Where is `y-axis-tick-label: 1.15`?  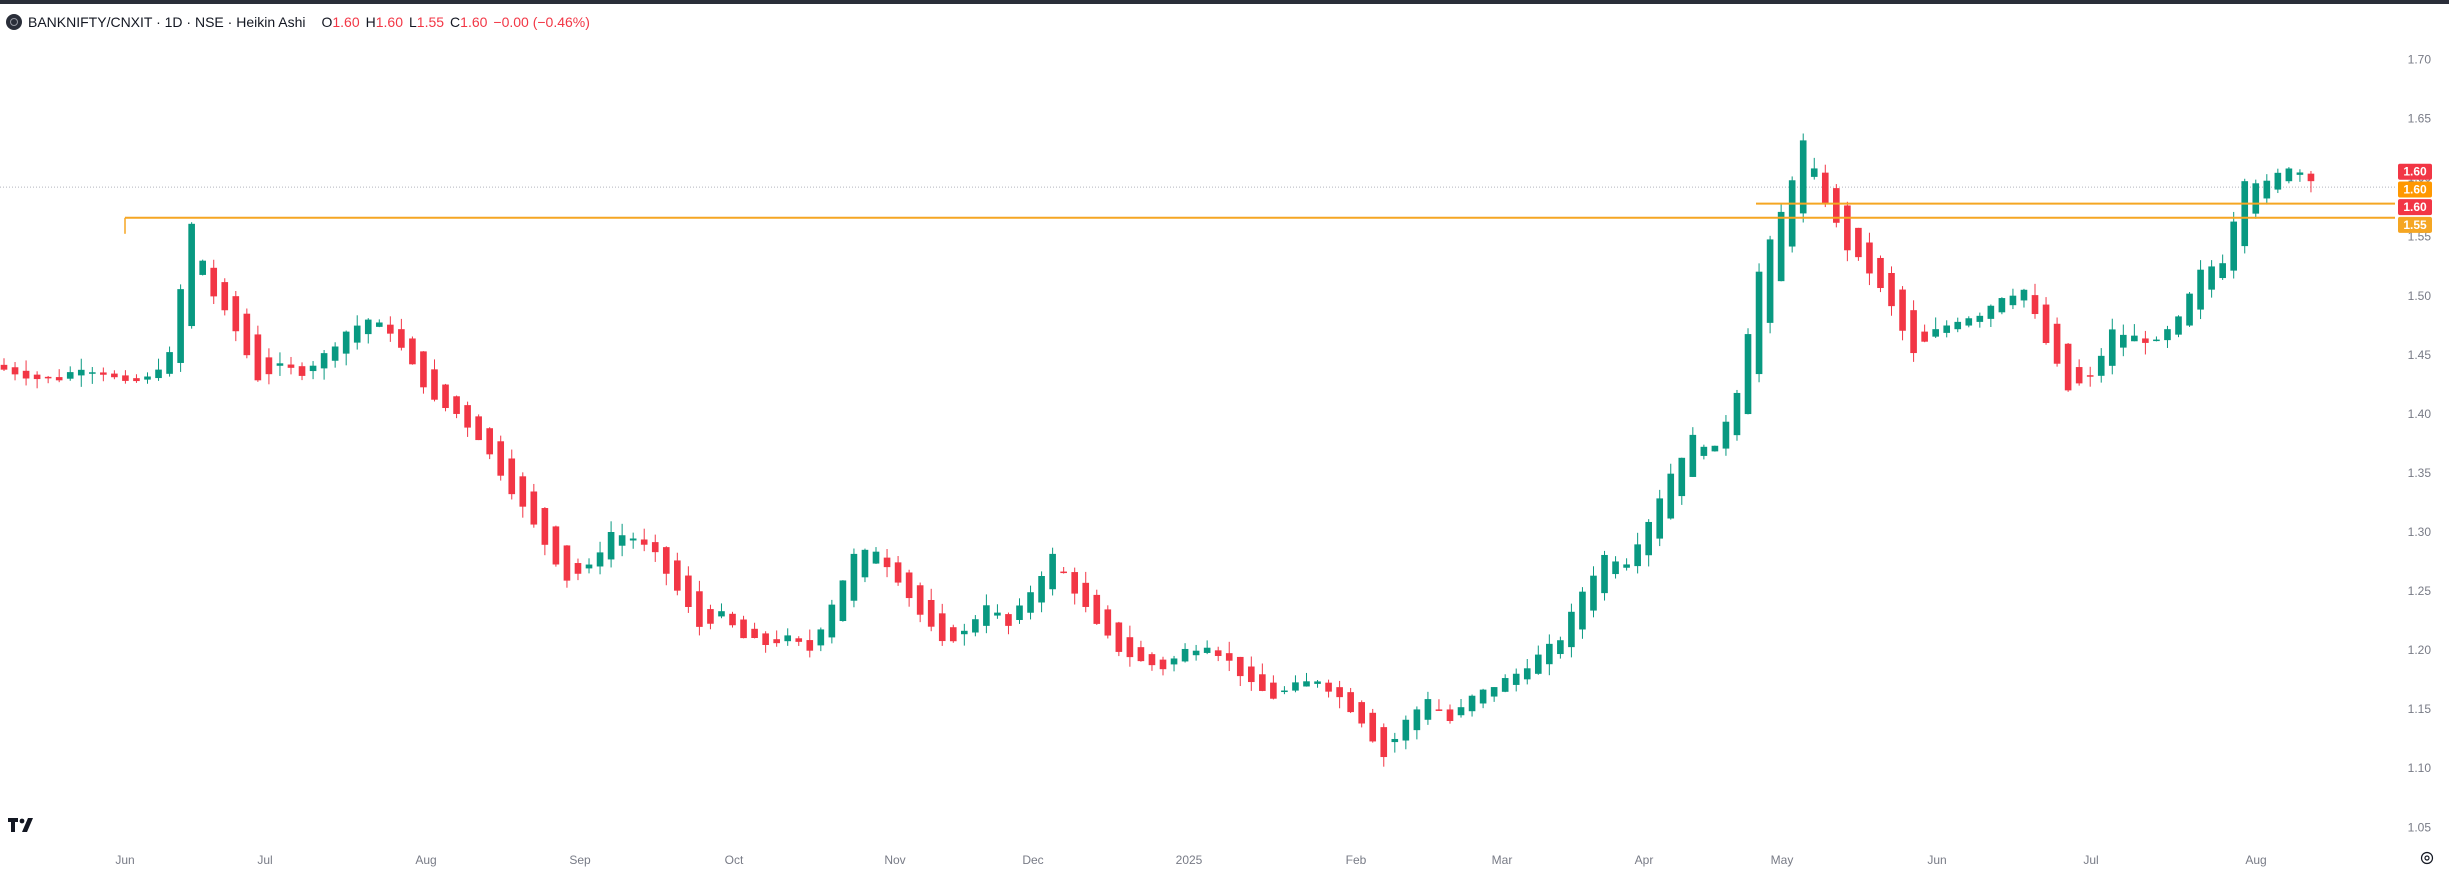
y-axis-tick-label: 1.15 is located at coordinates (2420, 709).